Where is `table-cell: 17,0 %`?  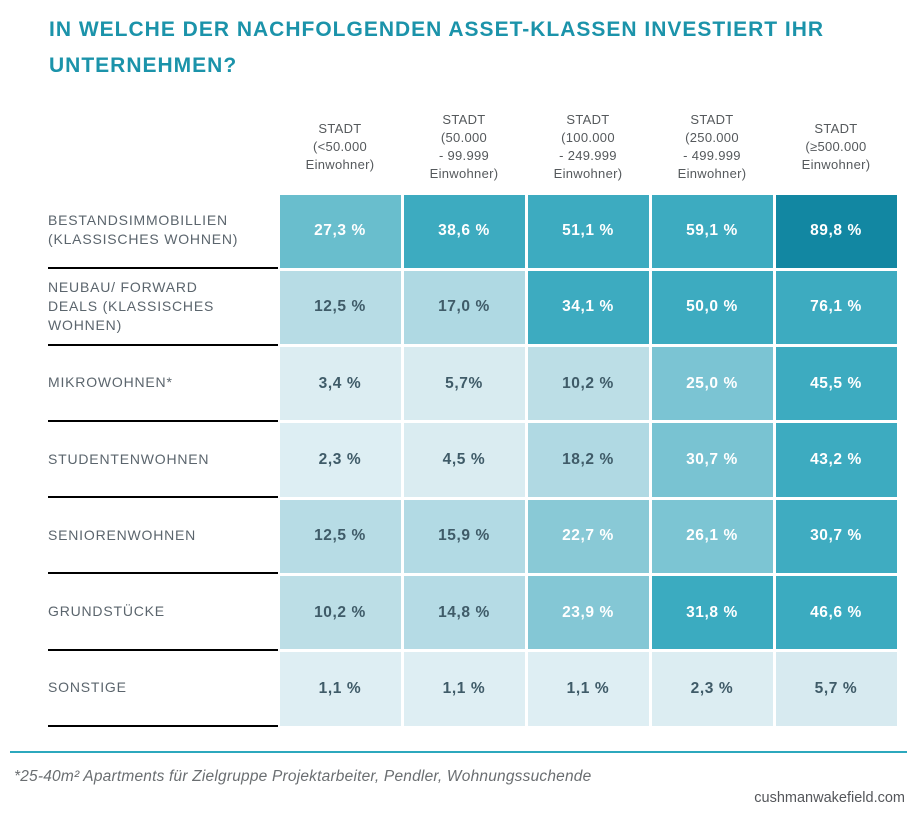 table-cell: 17,0 % is located at coordinates (464, 307).